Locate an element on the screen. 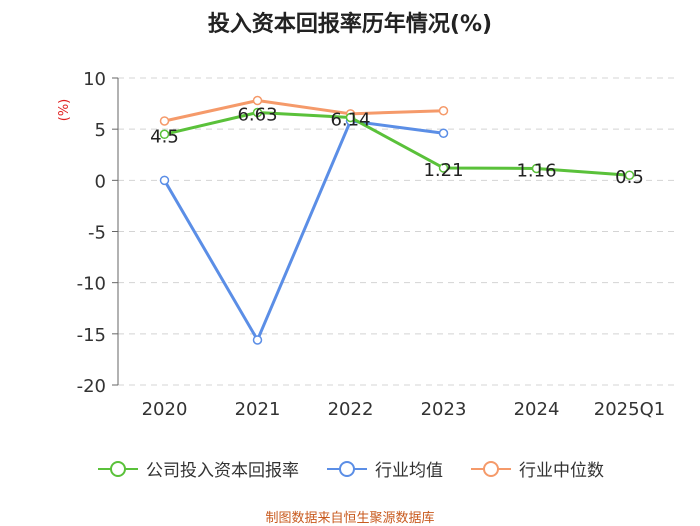  y-axis-unit-label: (%) is located at coordinates (64, 110).